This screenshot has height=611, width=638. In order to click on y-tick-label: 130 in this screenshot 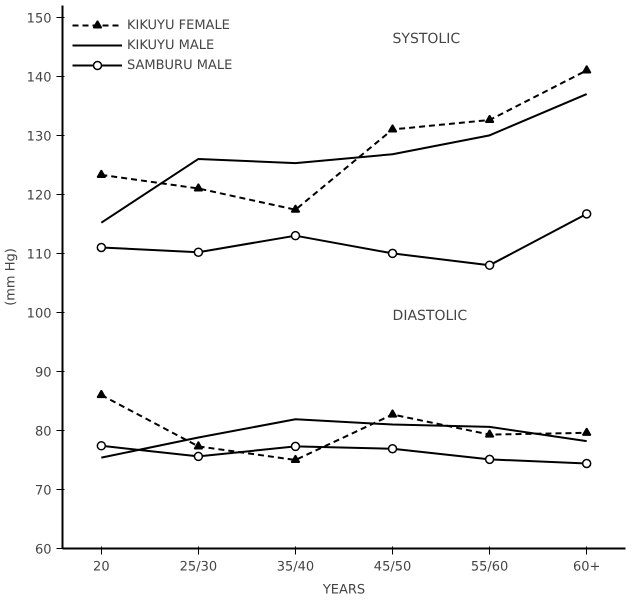, I will do `click(39, 136)`.